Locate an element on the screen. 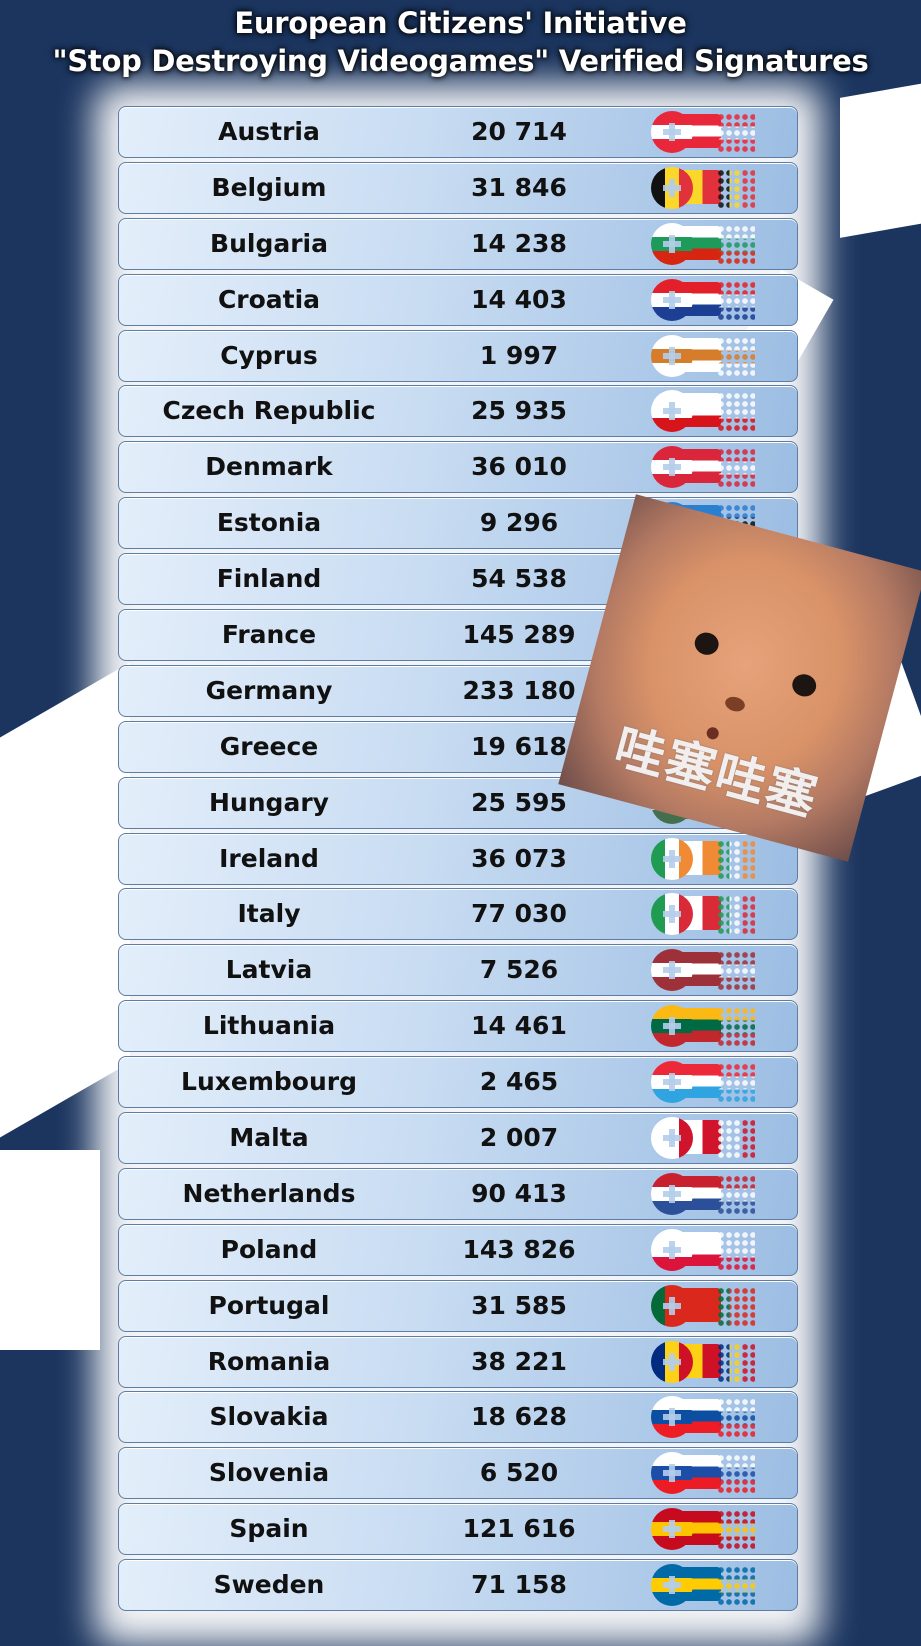 Image resolution: width=921 pixels, height=1646 pixels. table-row: Netherlands 90 413 is located at coordinates (458, 1193).